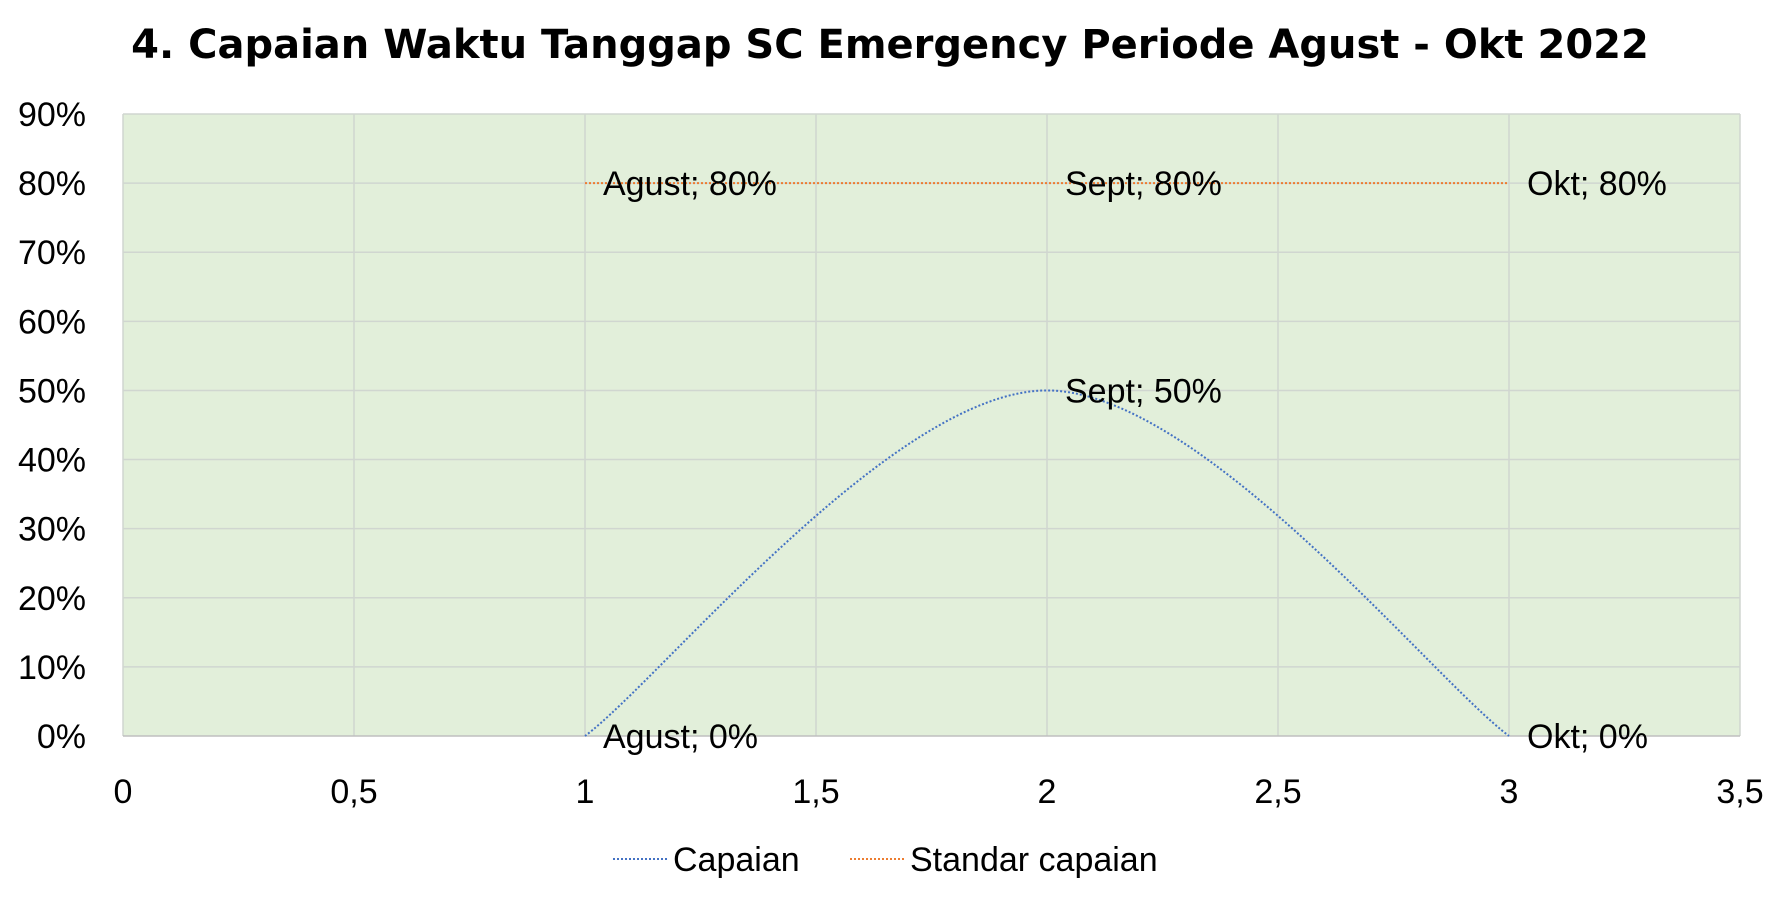 Image resolution: width=1780 pixels, height=899 pixels. What do you see at coordinates (123, 792) in the screenshot?
I see `x-tick-label: 0` at bounding box center [123, 792].